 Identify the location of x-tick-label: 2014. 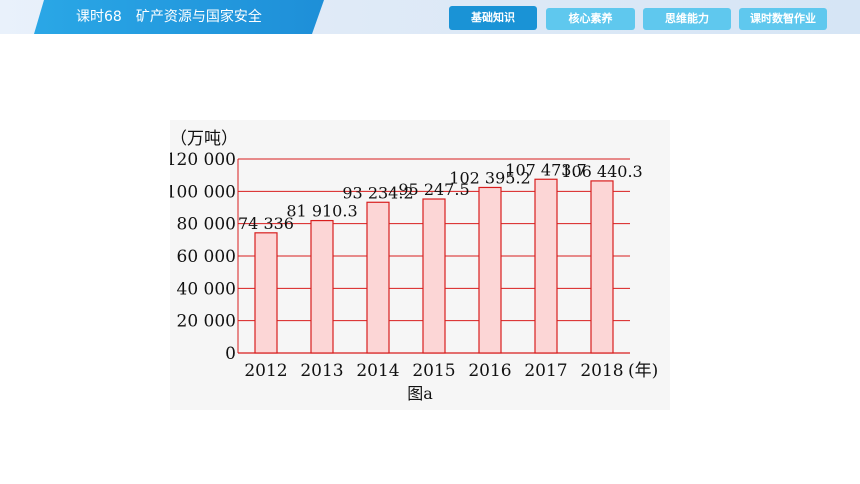
(377, 371).